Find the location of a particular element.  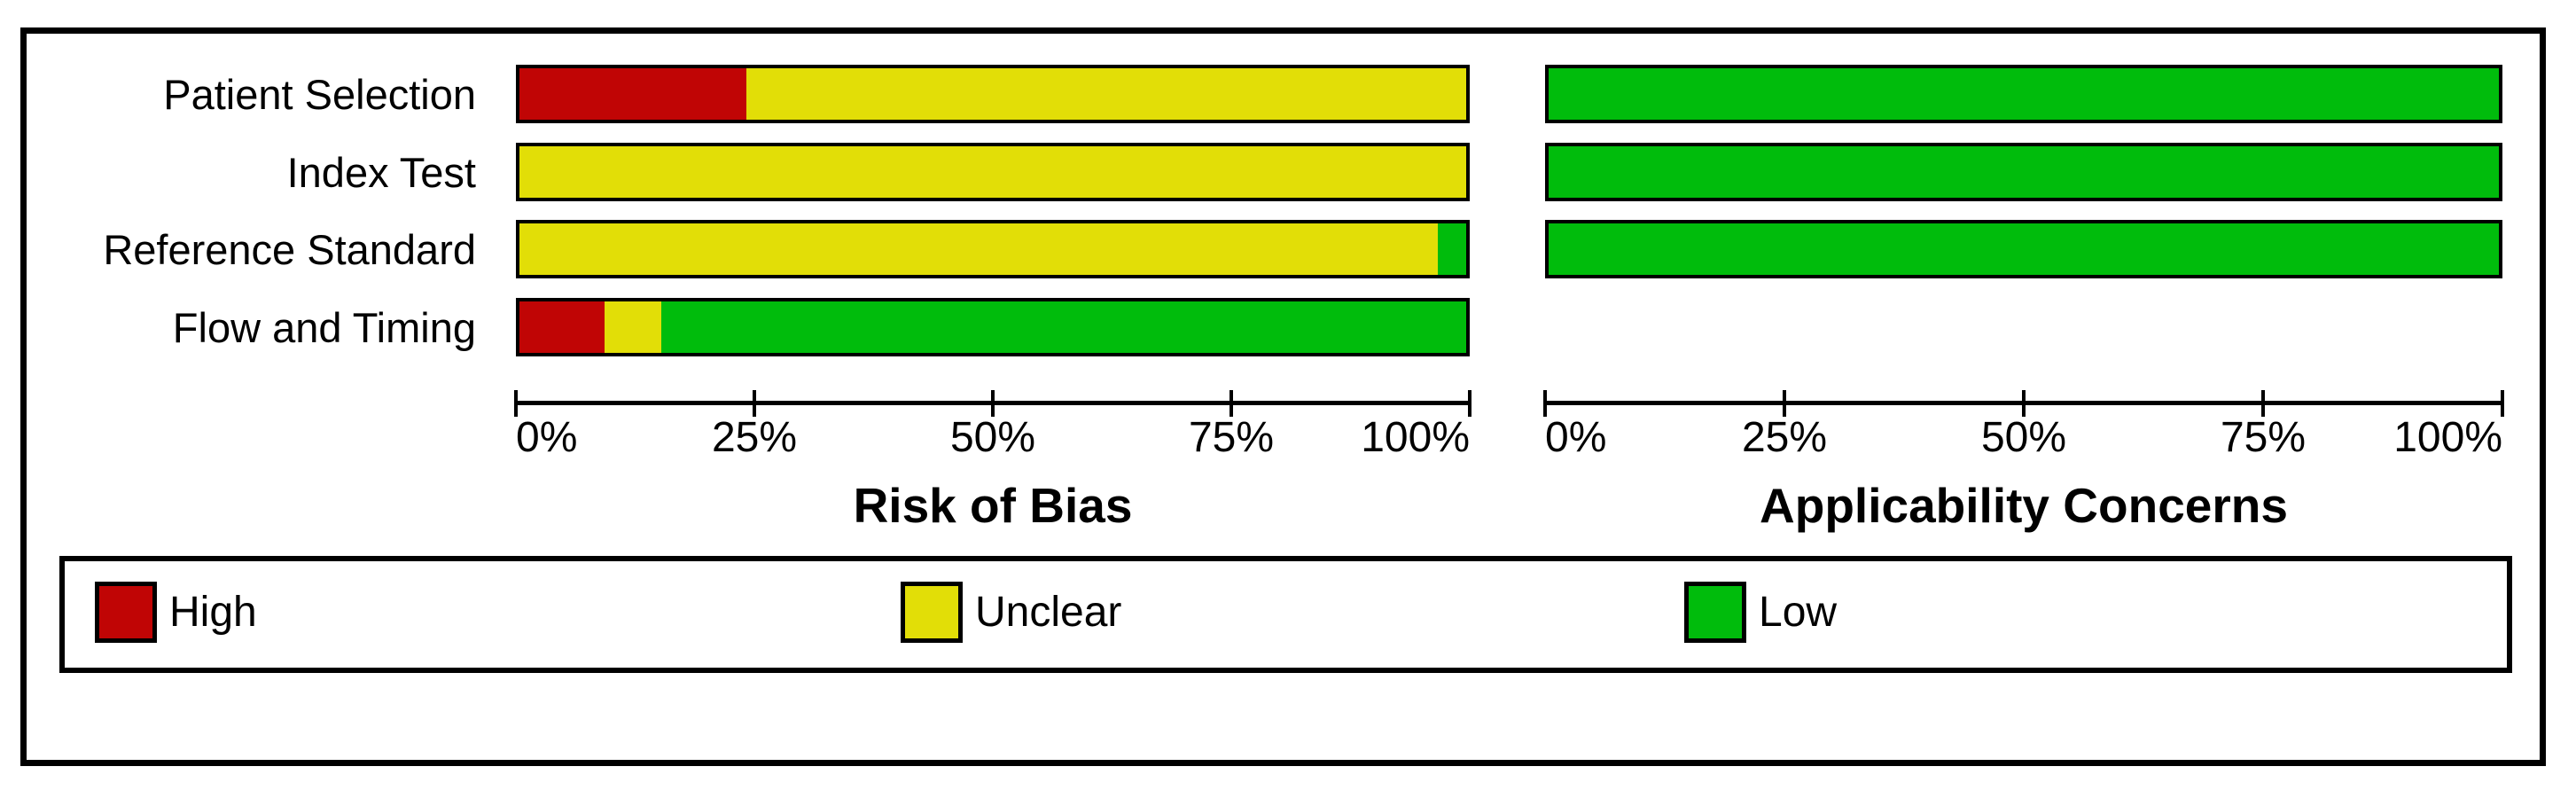

legend-item-high: High is located at coordinates (176, 612).